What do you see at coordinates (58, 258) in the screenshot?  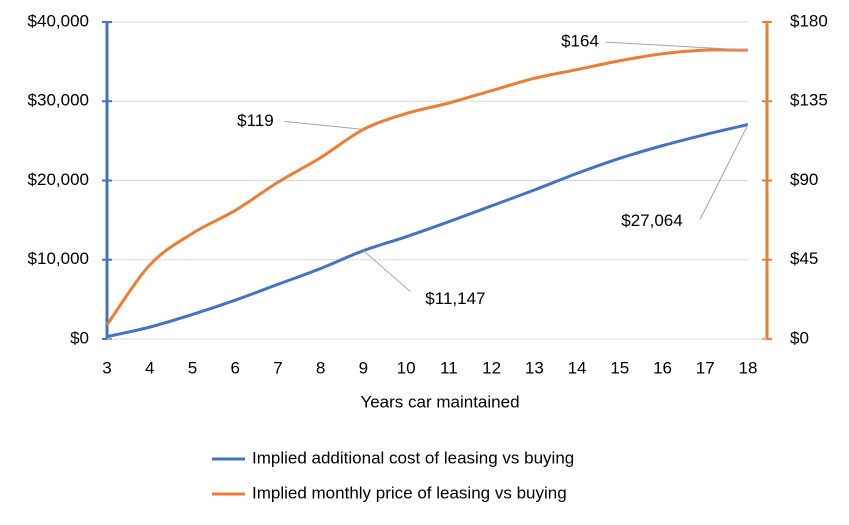 I see `y-tick-label: $10,000` at bounding box center [58, 258].